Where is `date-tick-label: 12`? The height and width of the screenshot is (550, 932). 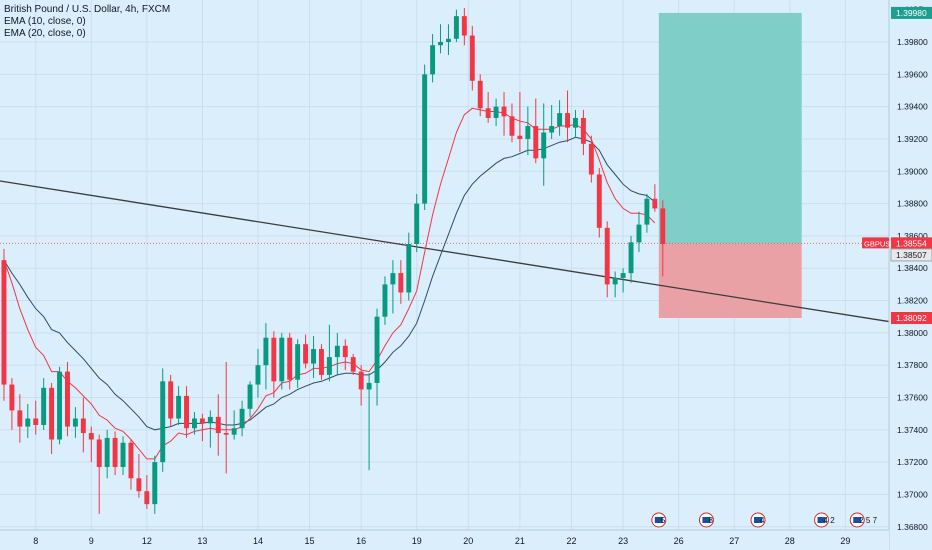 date-tick-label: 12 is located at coordinates (147, 541).